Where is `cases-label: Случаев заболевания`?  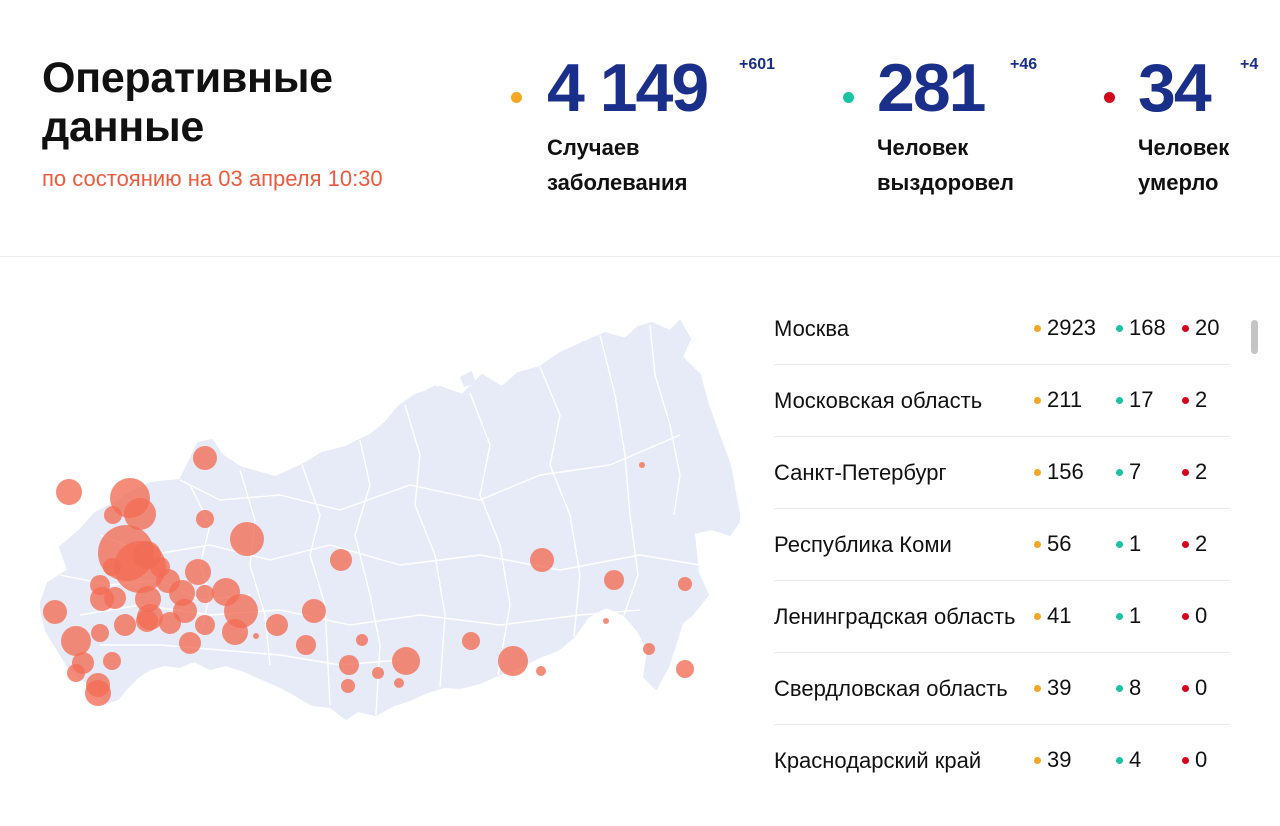
cases-label: Случаев заболевания is located at coordinates (617, 165).